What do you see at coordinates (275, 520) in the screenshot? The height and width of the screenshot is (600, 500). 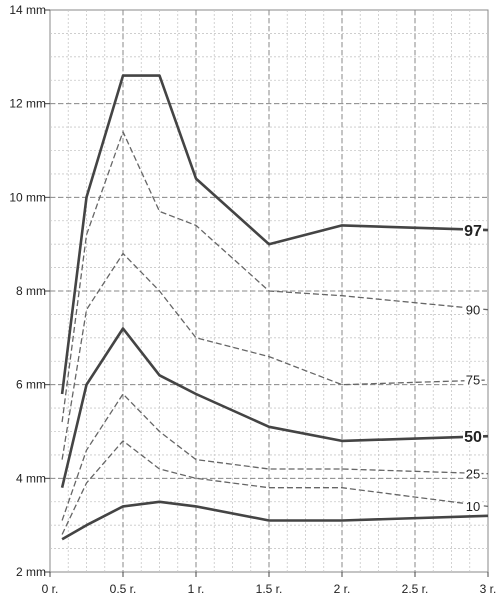 I see `series-line-bottom` at bounding box center [275, 520].